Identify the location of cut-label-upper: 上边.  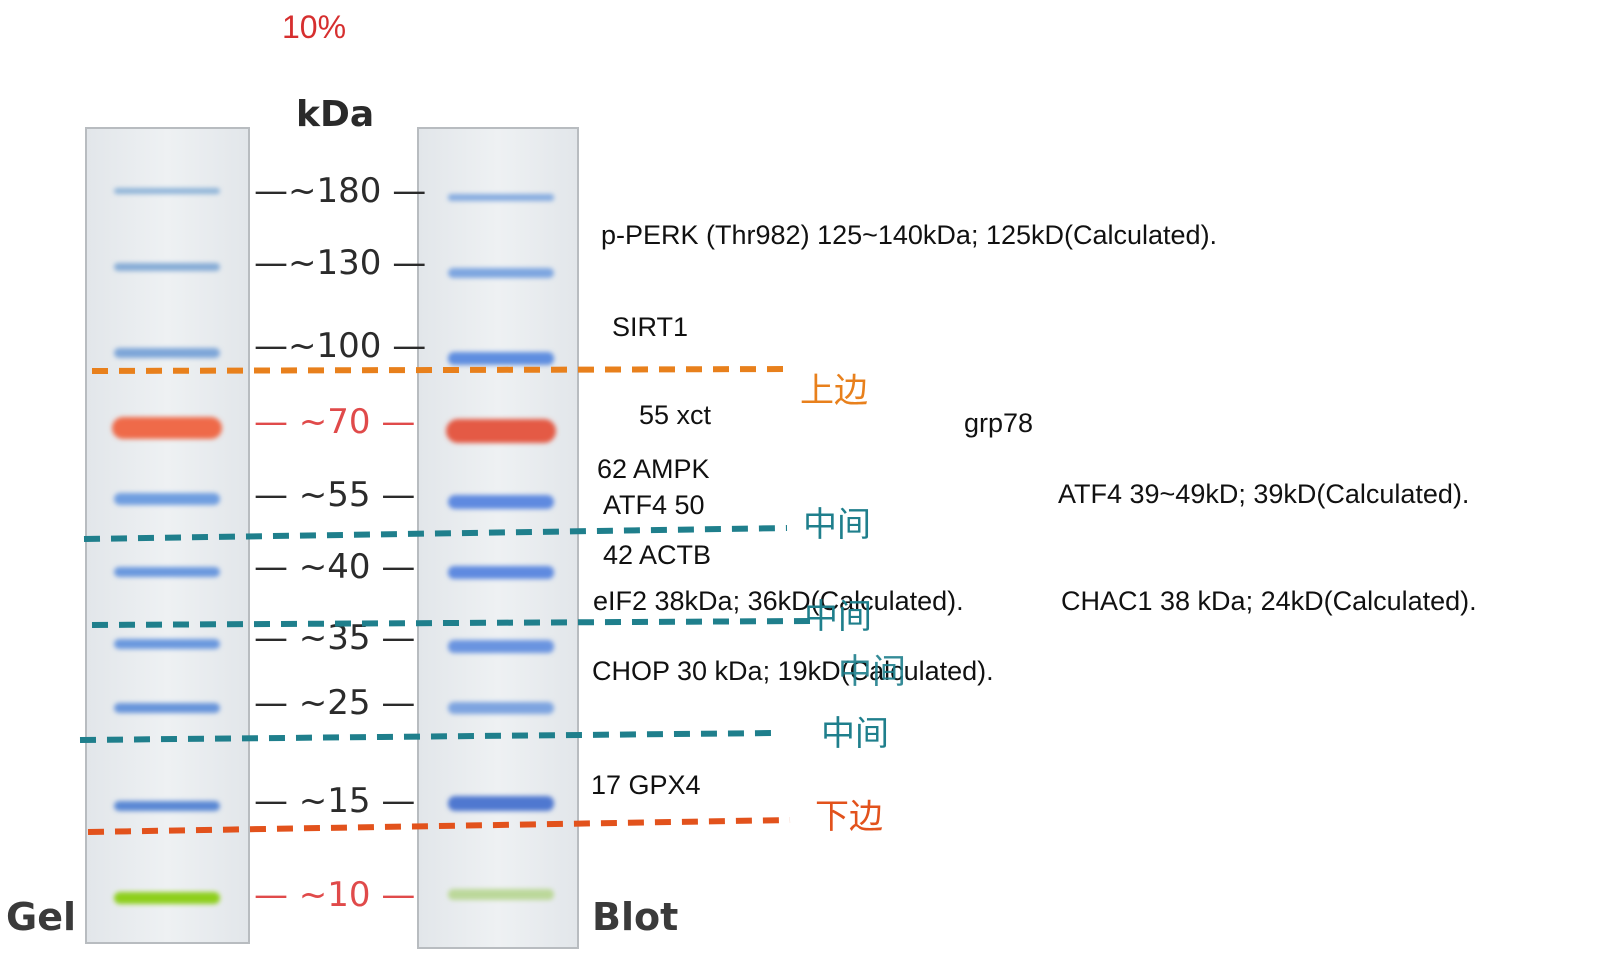
(834, 391).